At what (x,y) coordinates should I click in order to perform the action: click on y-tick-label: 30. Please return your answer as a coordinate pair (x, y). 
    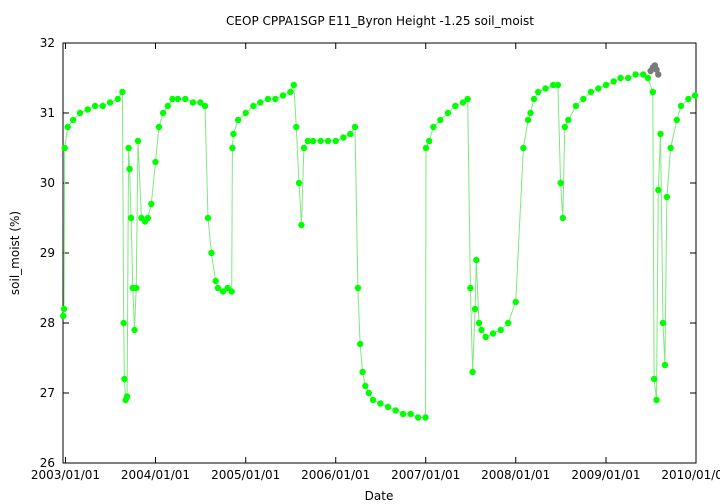
    Looking at the image, I should click on (47, 183).